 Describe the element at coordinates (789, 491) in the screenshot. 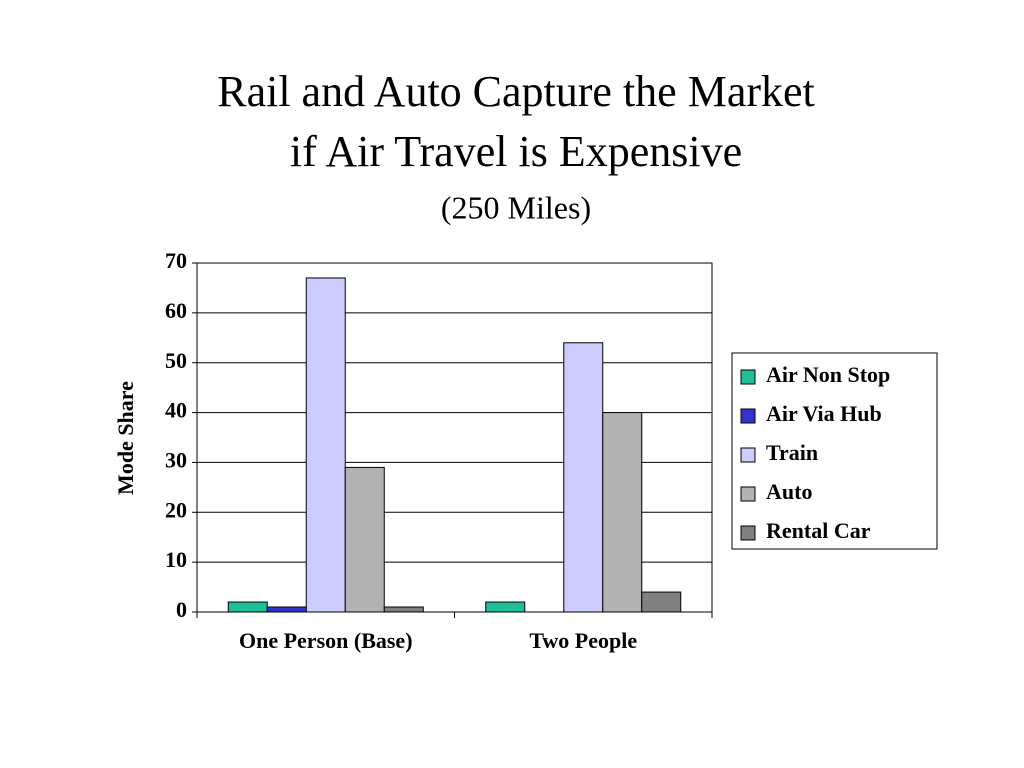

I see `legend-label: Auto` at that location.